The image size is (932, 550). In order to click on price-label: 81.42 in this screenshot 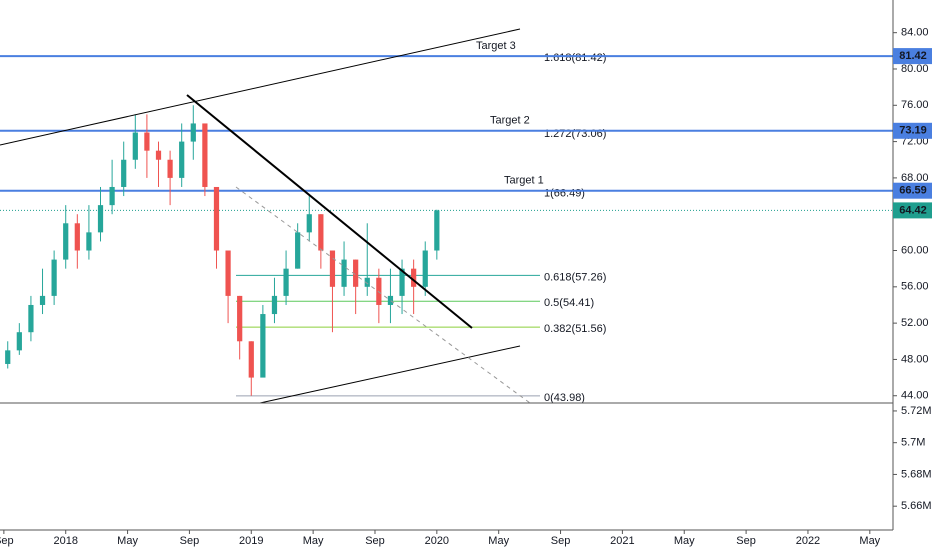, I will do `click(913, 56)`.